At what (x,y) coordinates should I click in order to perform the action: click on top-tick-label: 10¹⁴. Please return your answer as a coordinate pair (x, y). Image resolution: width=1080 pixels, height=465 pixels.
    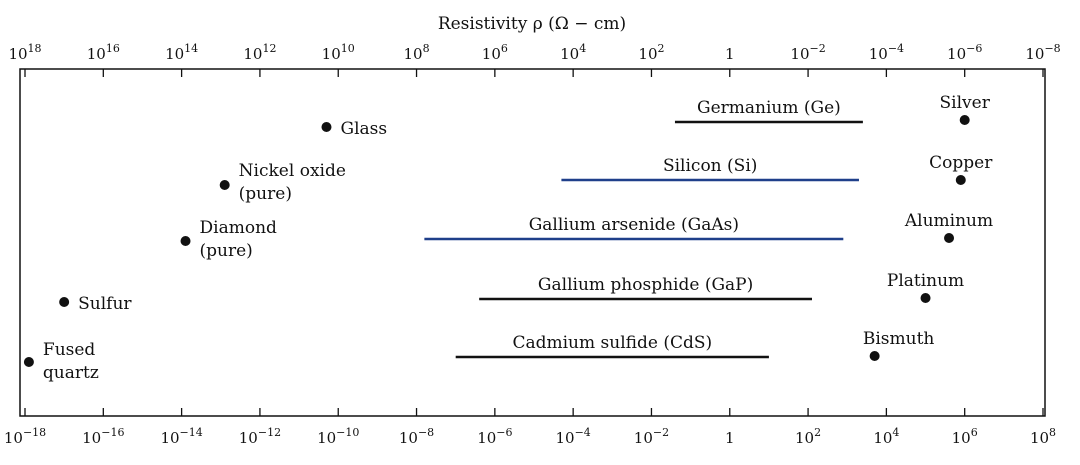
    Looking at the image, I should click on (181, 52).